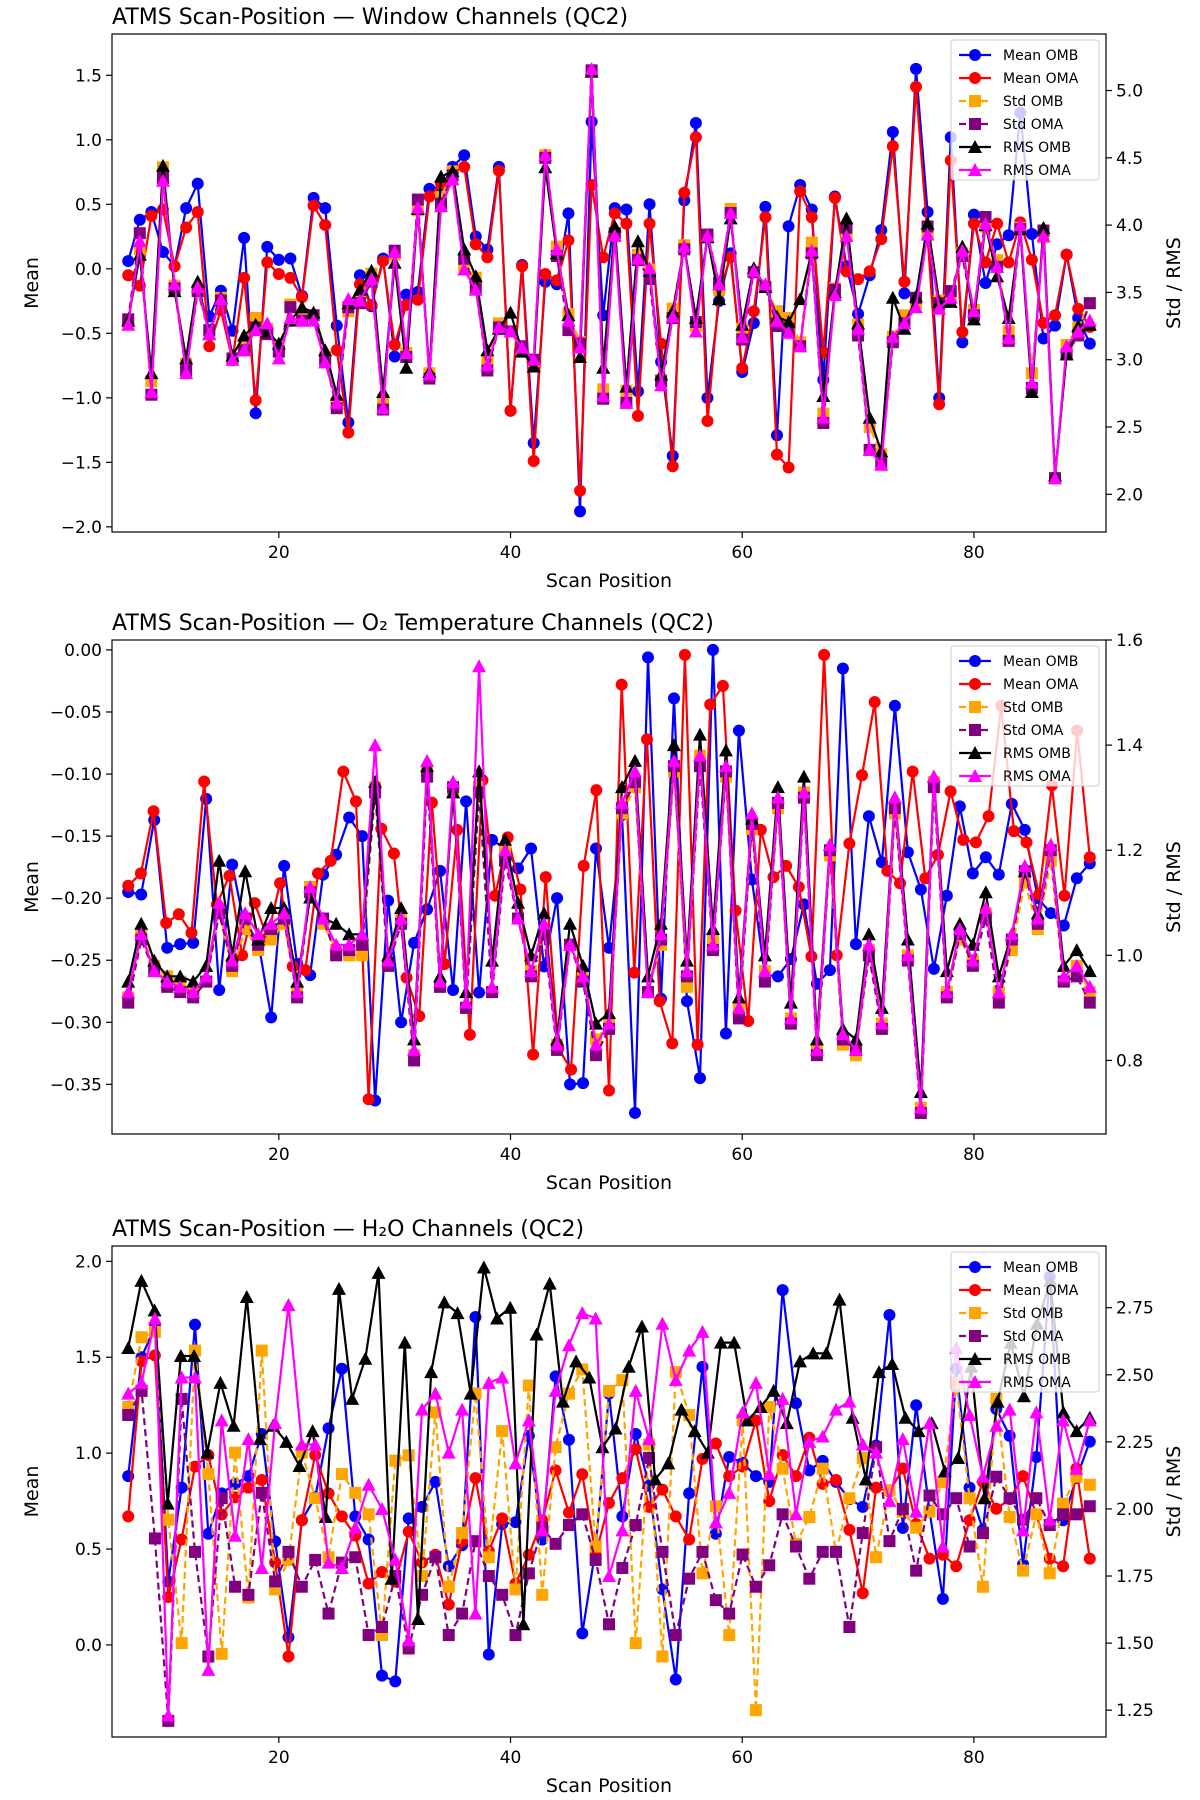  Describe the element at coordinates (76, 1023) in the screenshot. I see `y-tick-label: −0.30` at that location.